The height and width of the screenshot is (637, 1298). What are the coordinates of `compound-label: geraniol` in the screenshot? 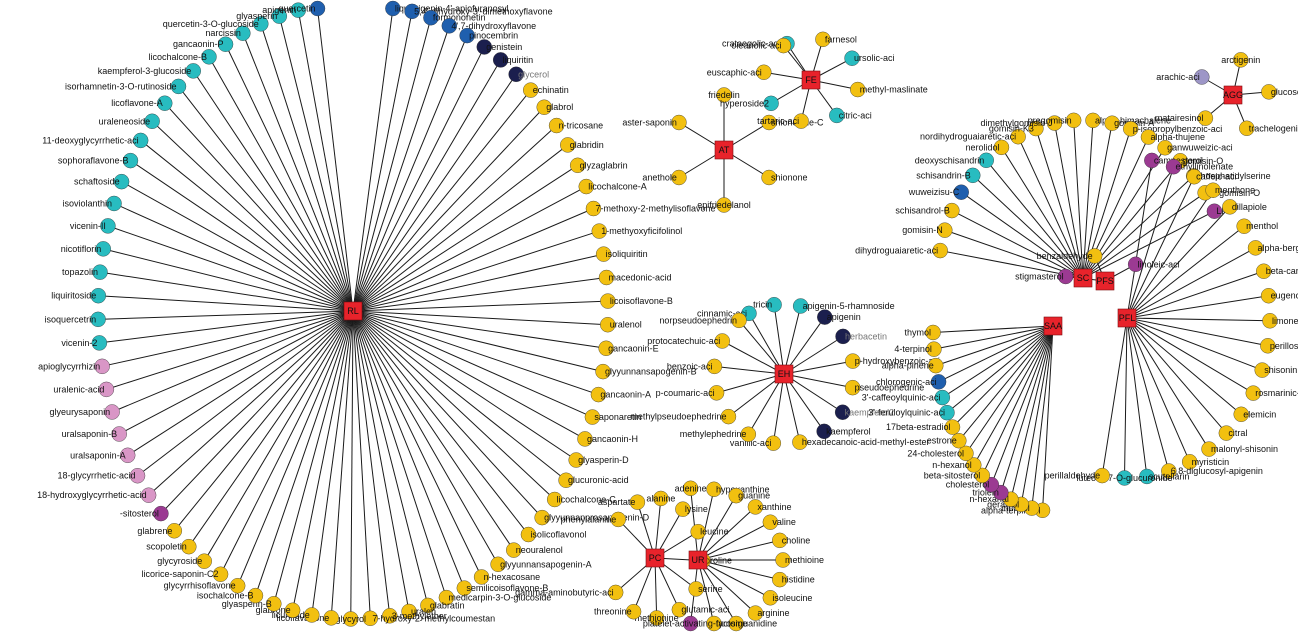 It's located at (1003, 504).